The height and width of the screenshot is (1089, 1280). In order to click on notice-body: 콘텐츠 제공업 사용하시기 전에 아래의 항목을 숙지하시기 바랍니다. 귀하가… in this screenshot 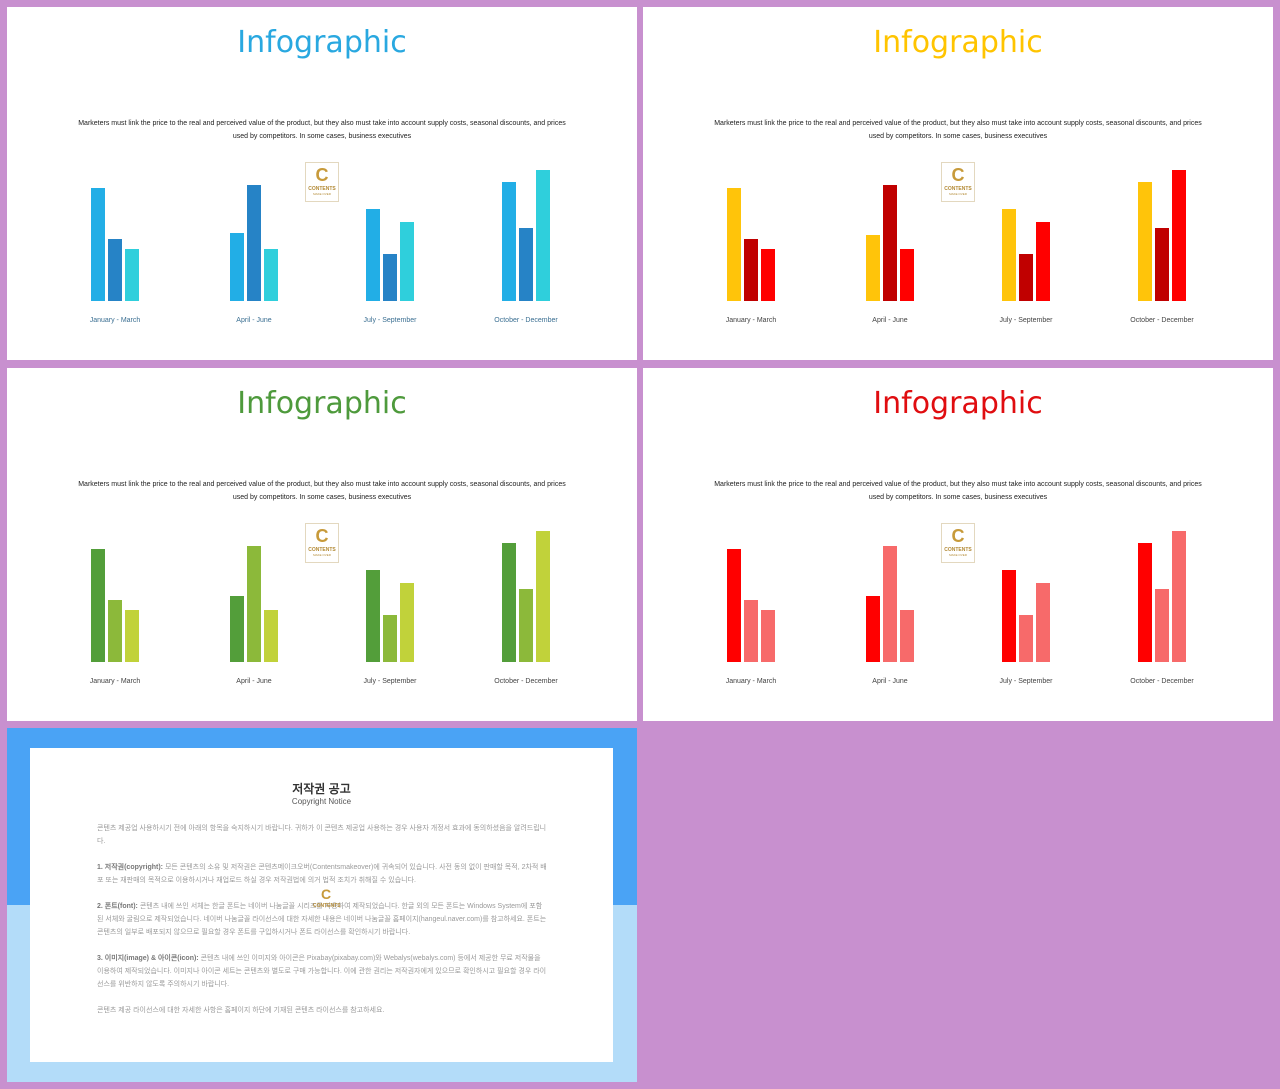, I will do `click(322, 926)`.